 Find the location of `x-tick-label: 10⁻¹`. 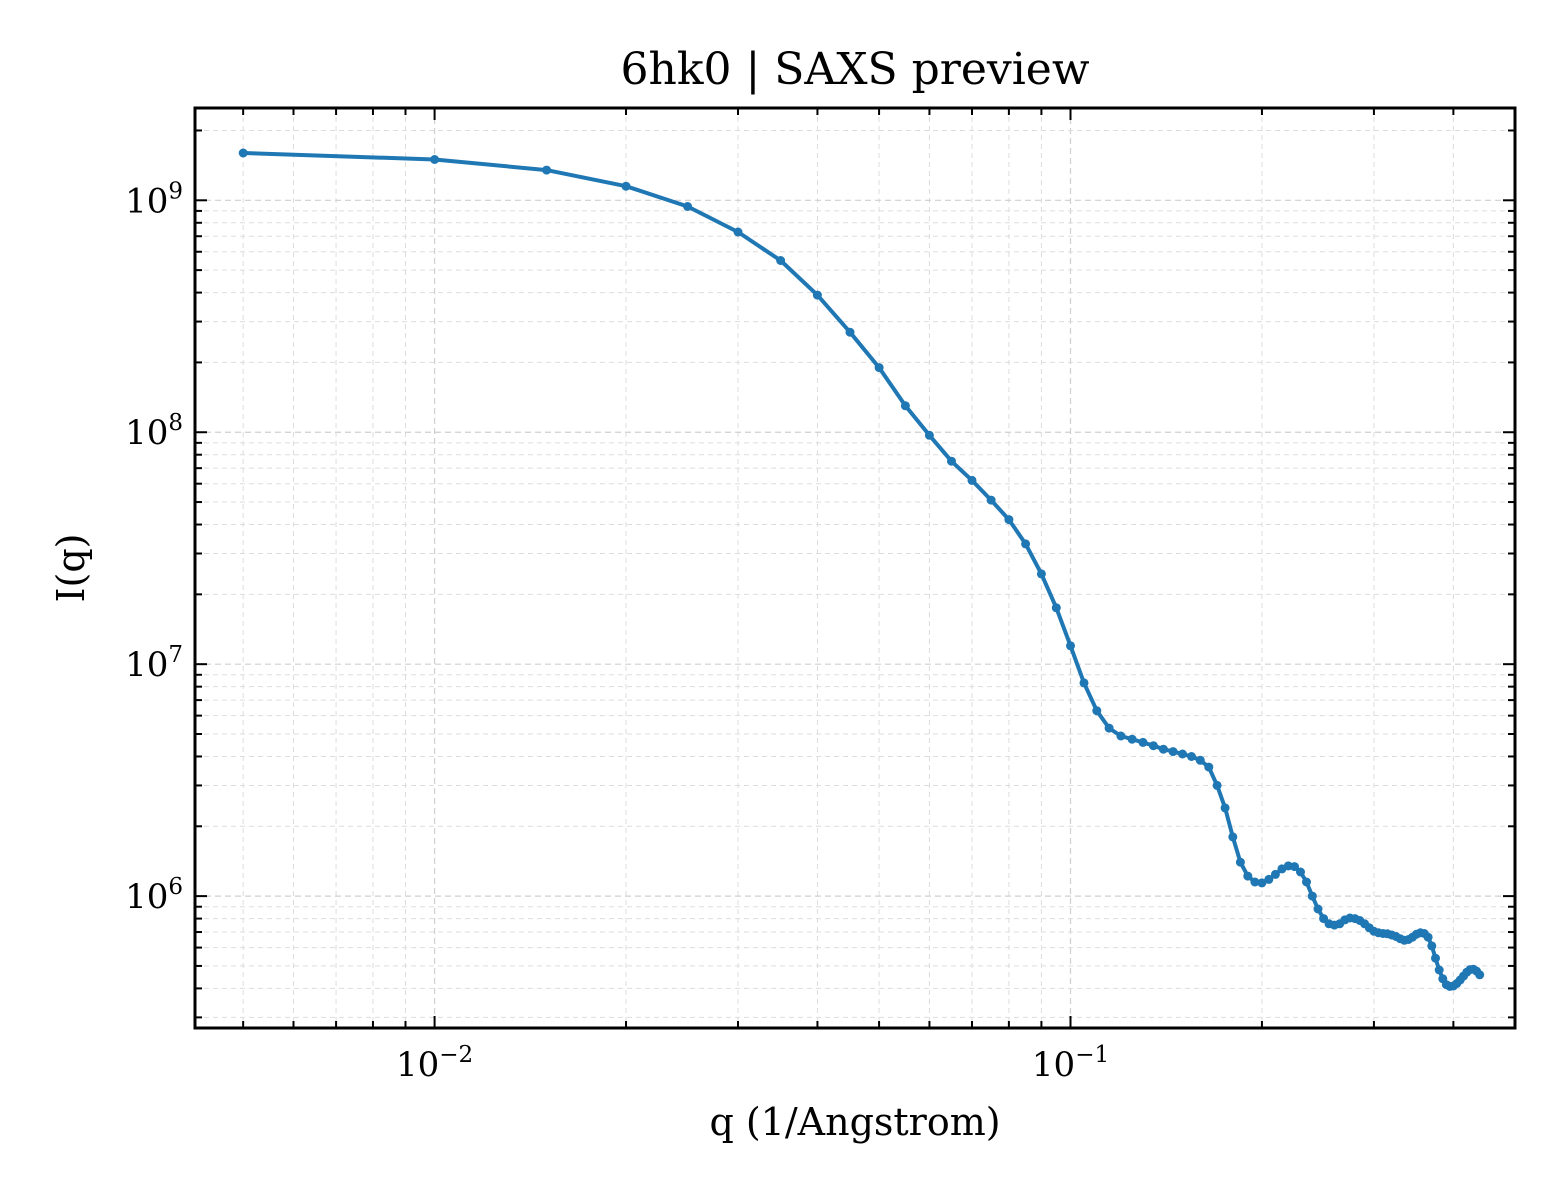

x-tick-label: 10⁻¹ is located at coordinates (1070, 1063).